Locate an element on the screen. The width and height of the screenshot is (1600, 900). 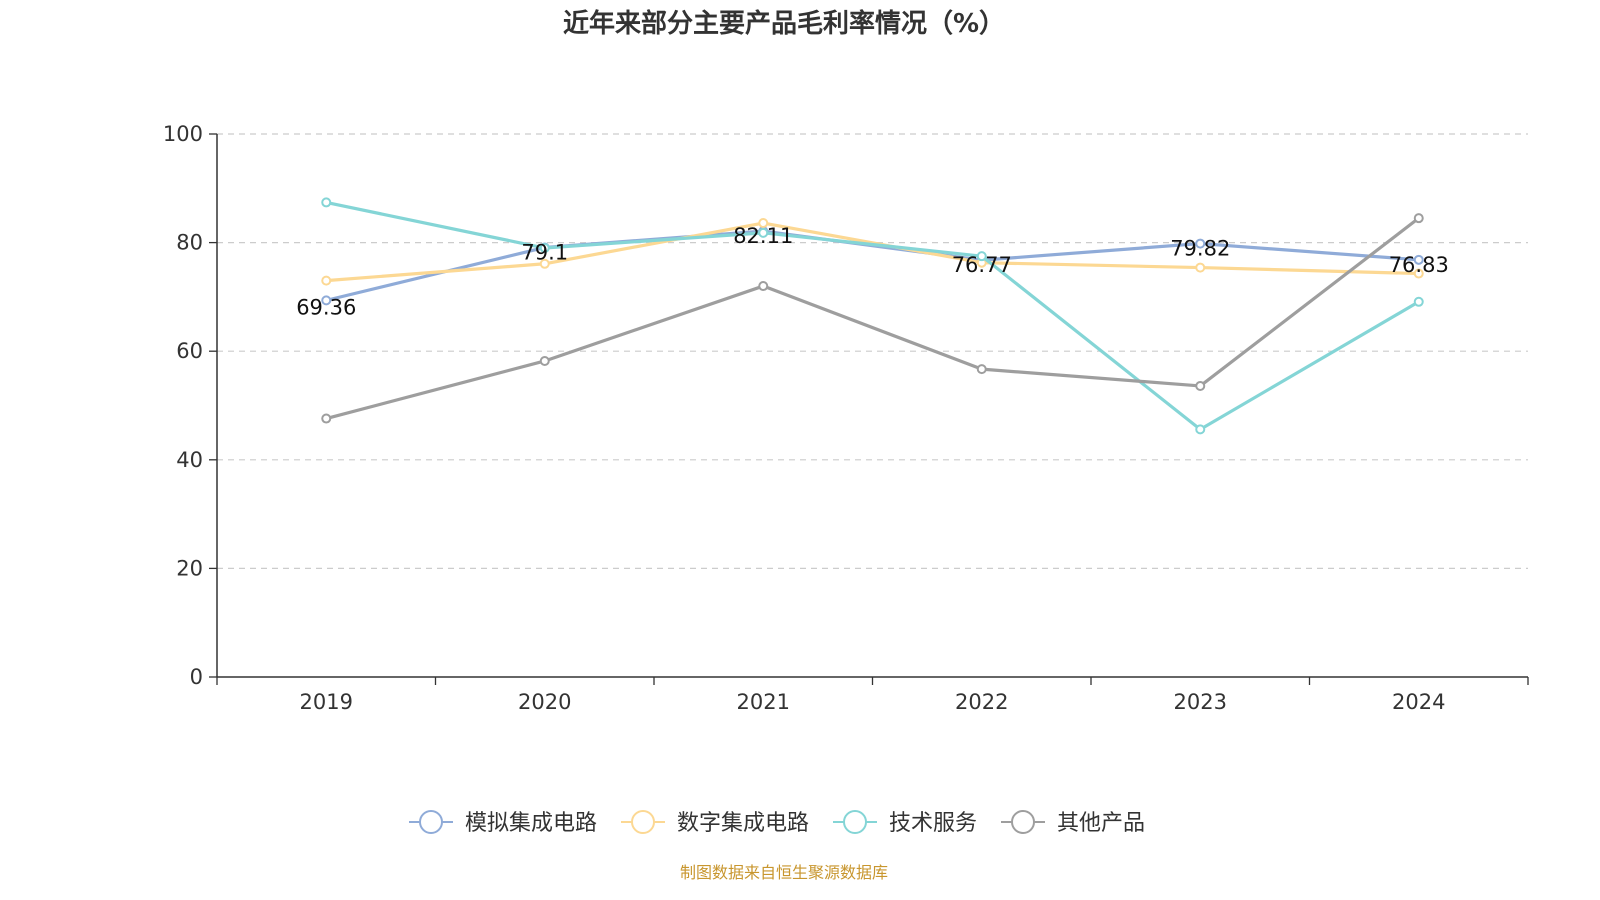
y-tick-label: 80 is located at coordinates (189, 243).